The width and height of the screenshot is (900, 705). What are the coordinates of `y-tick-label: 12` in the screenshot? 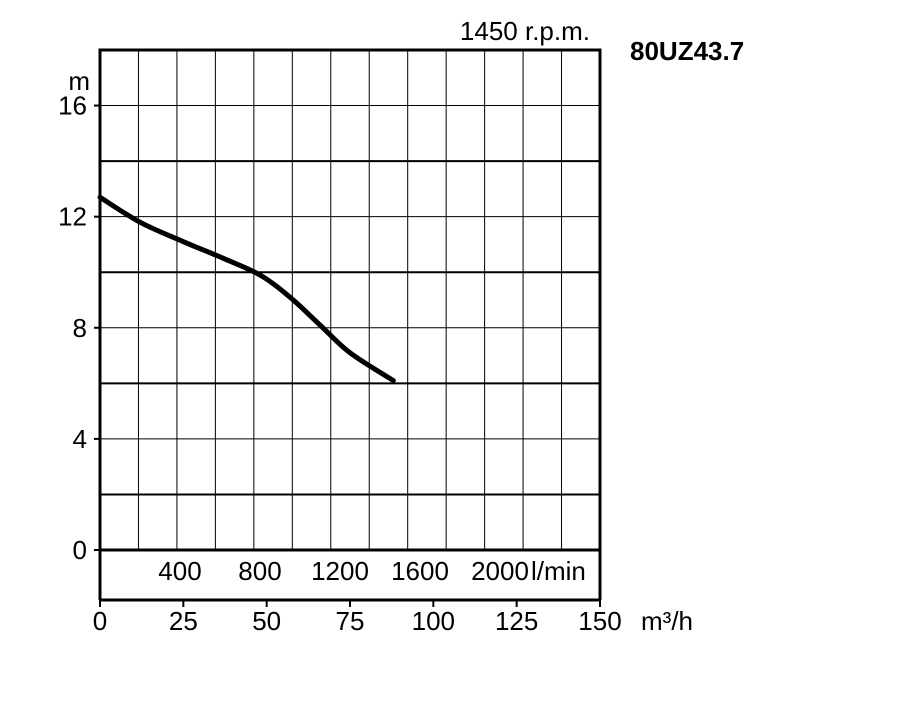 It's located at (72, 217).